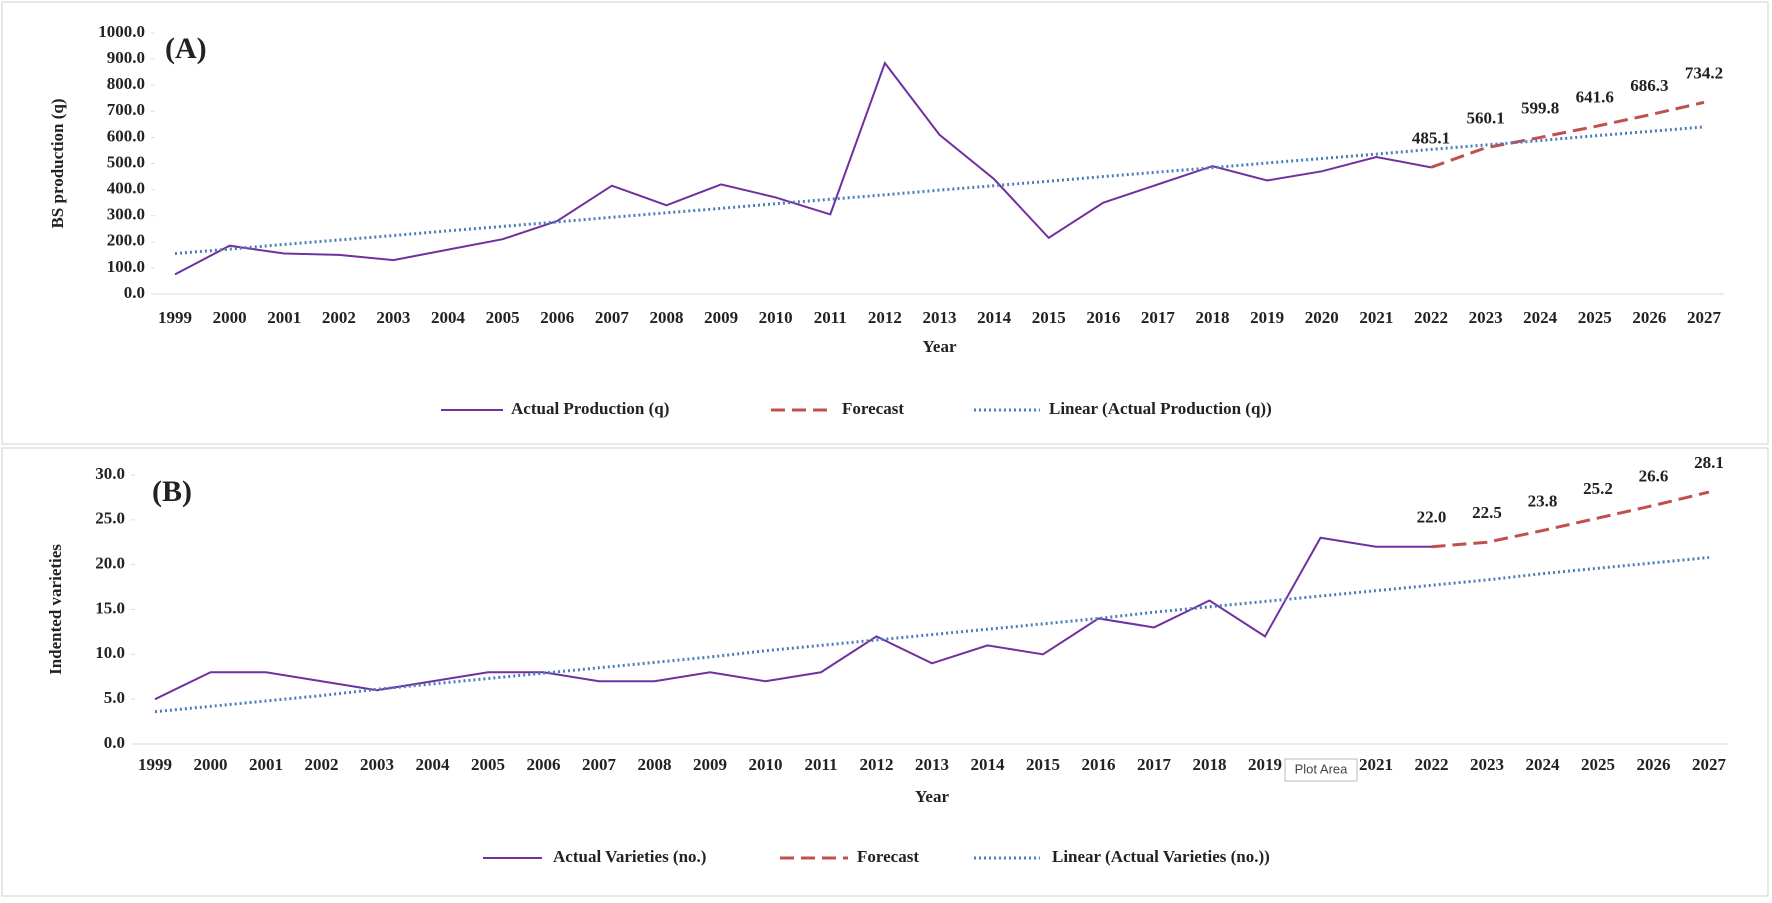 This screenshot has height=903, width=1772. Describe the element at coordinates (110, 473) in the screenshot. I see `y-tick-label: 30.0` at that location.